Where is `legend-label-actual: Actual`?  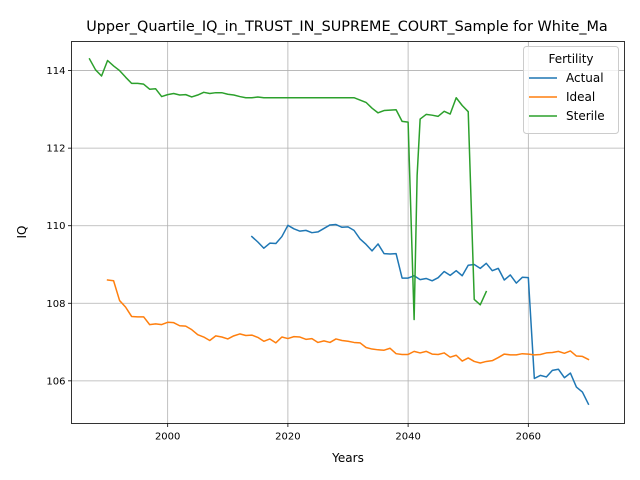 legend-label-actual: Actual is located at coordinates (585, 78).